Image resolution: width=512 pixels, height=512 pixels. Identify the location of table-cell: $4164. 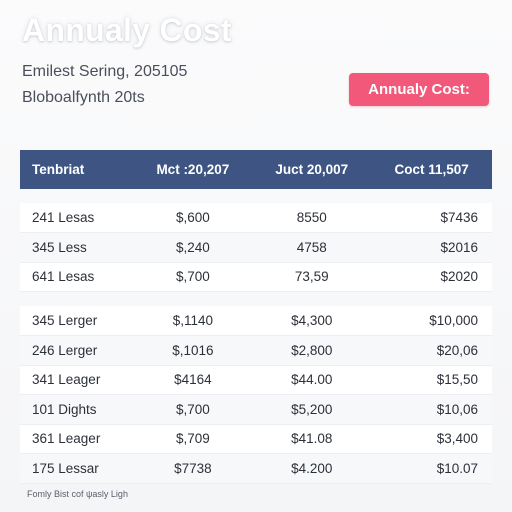
(193, 380).